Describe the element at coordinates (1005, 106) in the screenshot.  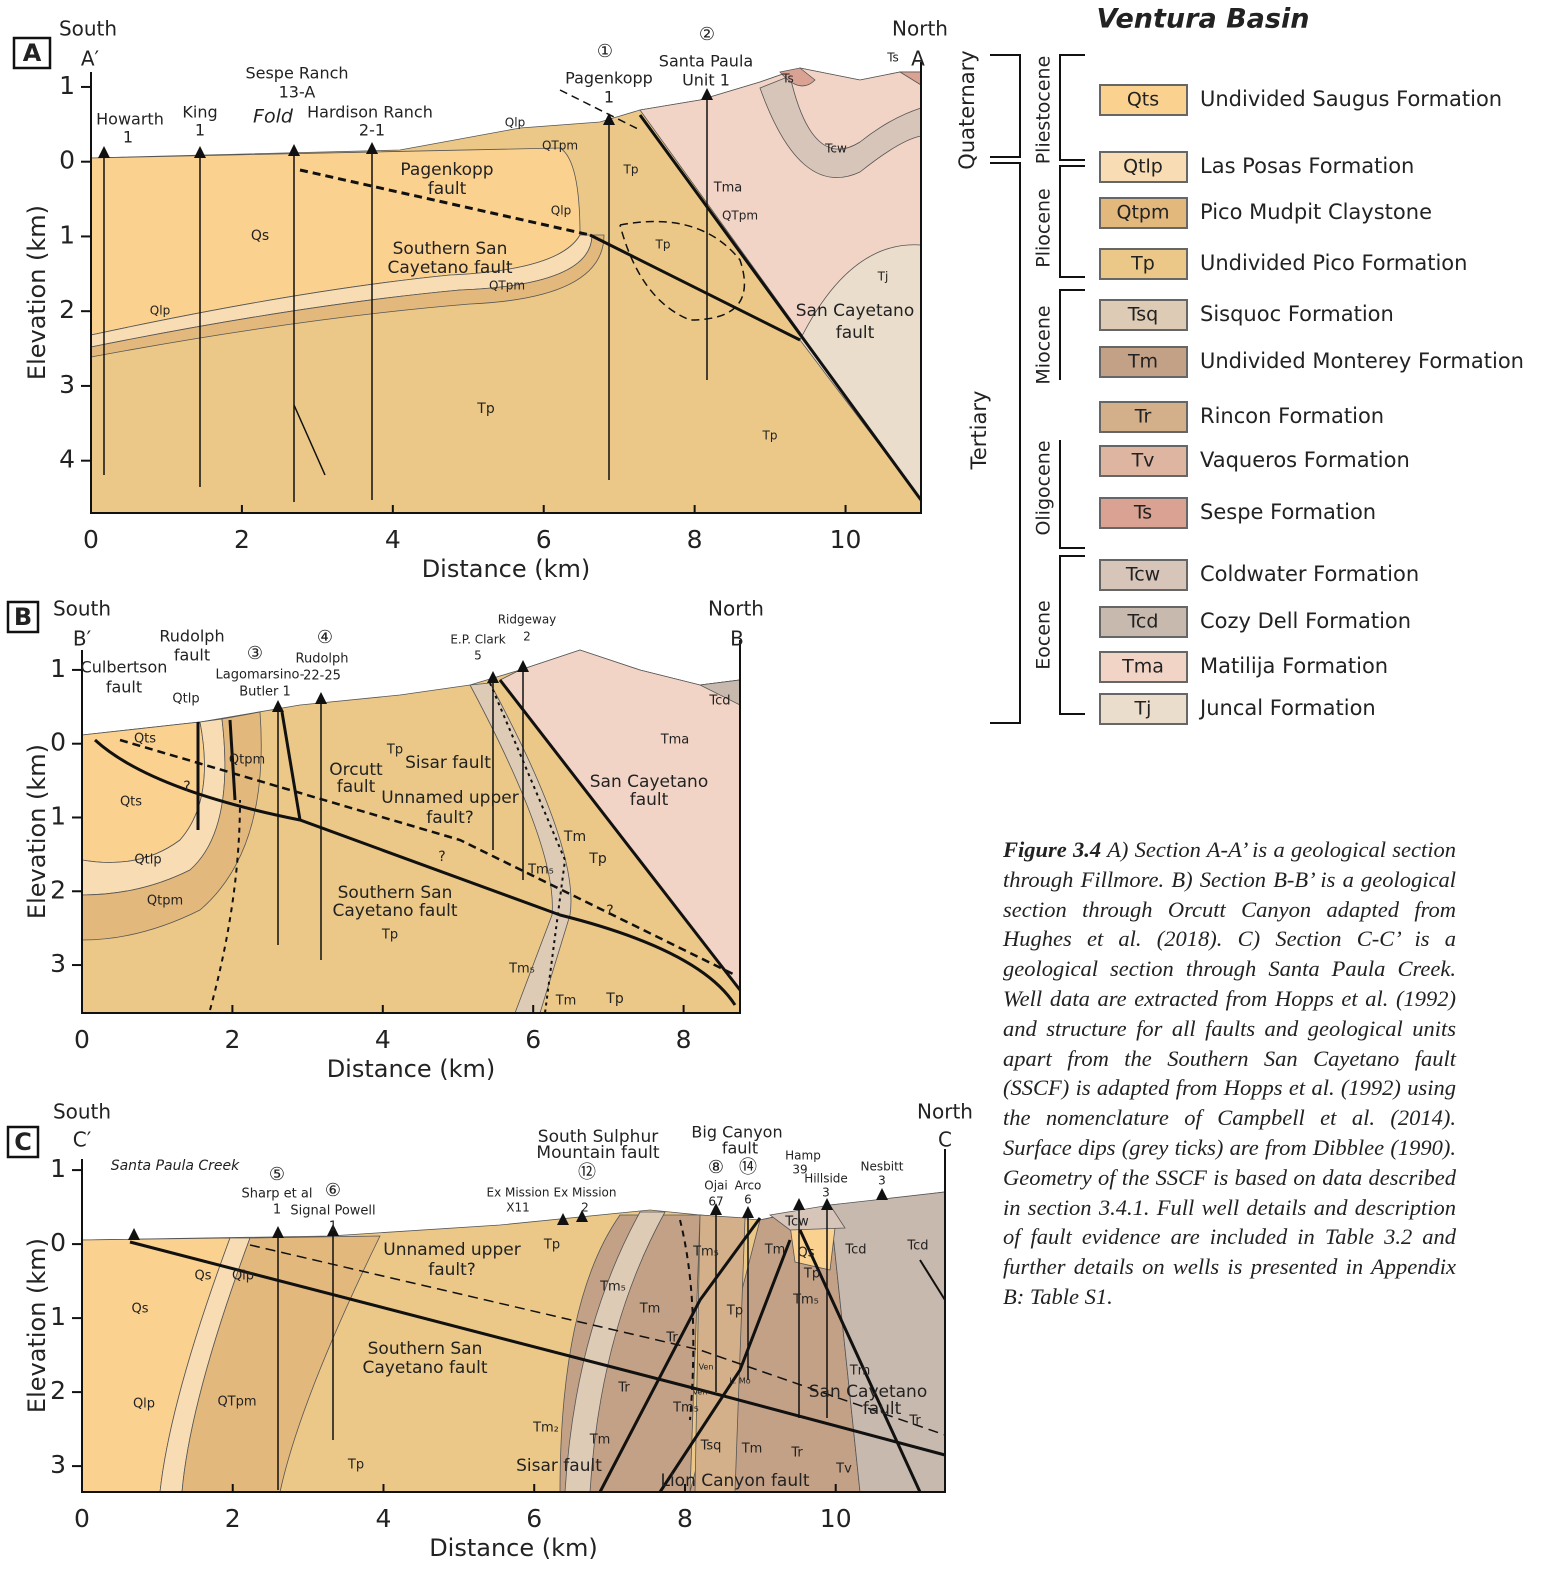
I see `legend-bracket` at that location.